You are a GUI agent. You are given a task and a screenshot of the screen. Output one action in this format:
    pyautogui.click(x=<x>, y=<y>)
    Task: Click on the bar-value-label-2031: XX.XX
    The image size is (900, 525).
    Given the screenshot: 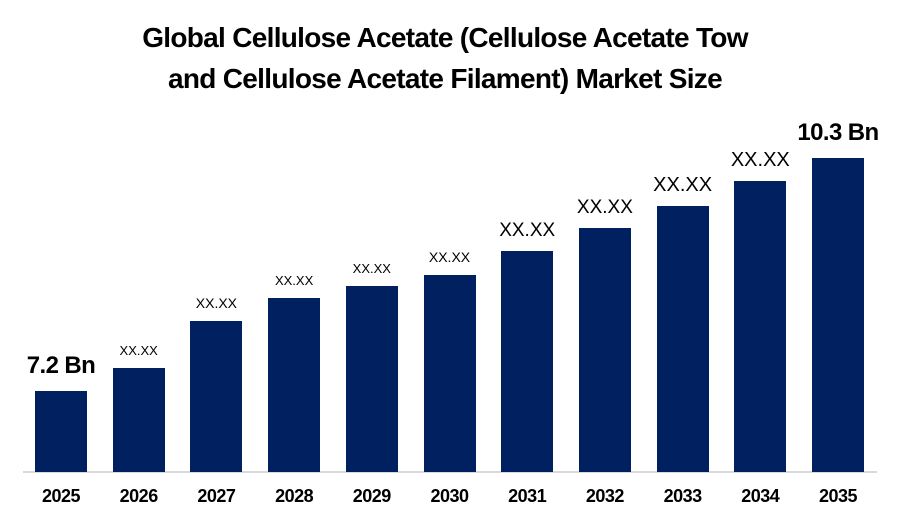 What is the action you would take?
    pyautogui.click(x=527, y=230)
    